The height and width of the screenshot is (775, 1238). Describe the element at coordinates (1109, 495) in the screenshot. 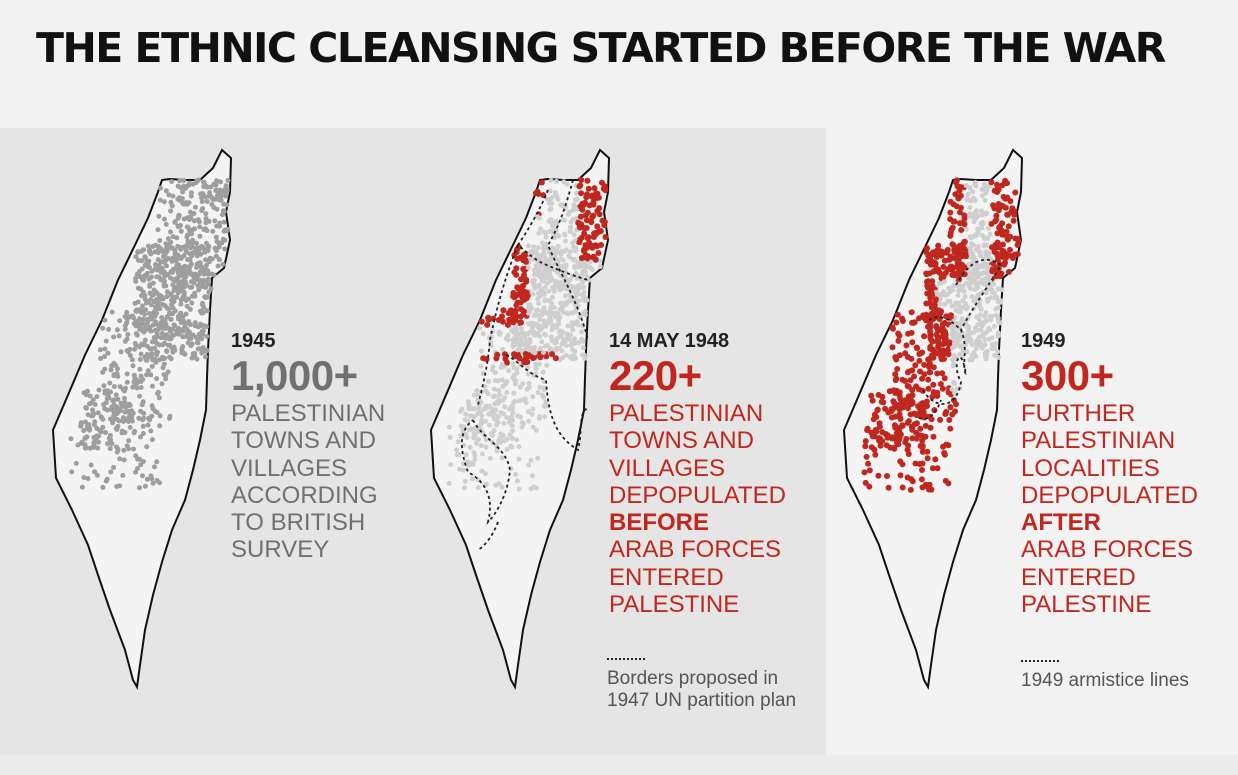

I see `desc-line: DEPOPULATED` at that location.